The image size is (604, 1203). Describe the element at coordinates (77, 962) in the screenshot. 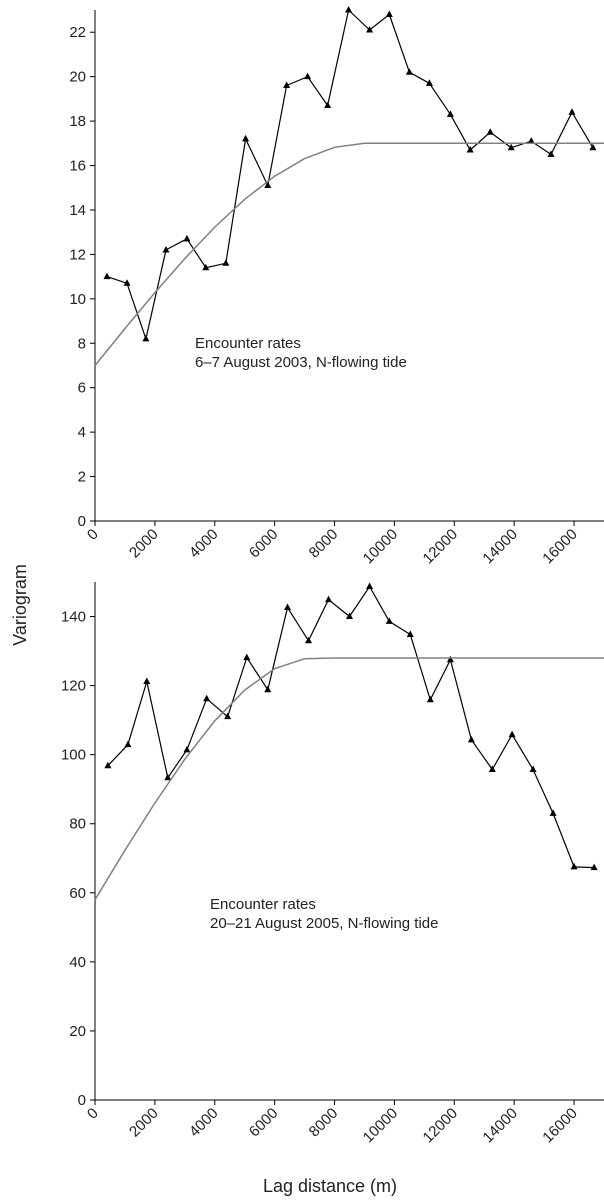

I see `y-tick-label: 40` at that location.